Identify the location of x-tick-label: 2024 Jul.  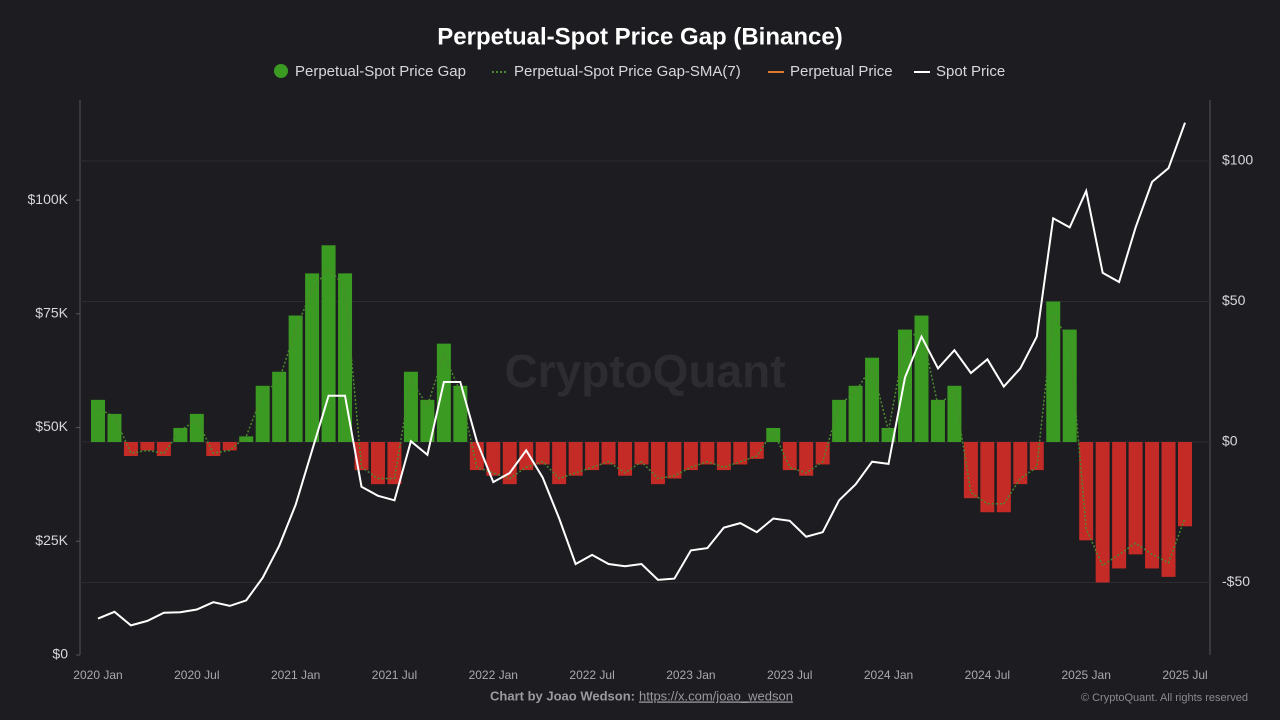
(987, 675).